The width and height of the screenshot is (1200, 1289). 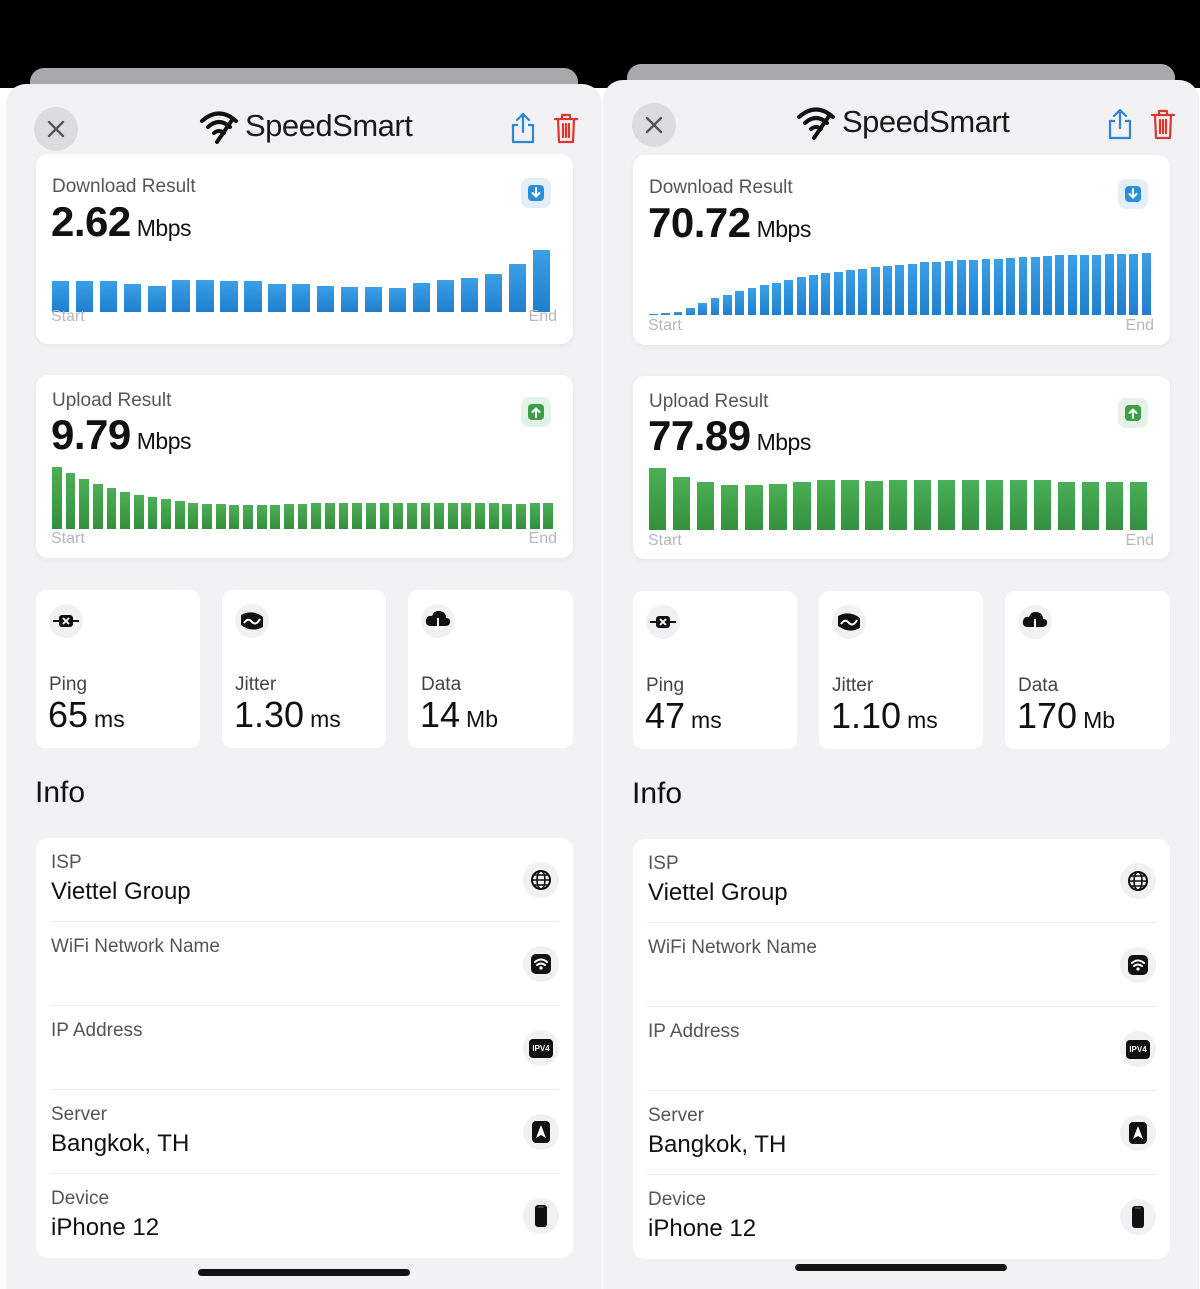 I want to click on data-label: Data, so click(x=1038, y=685).